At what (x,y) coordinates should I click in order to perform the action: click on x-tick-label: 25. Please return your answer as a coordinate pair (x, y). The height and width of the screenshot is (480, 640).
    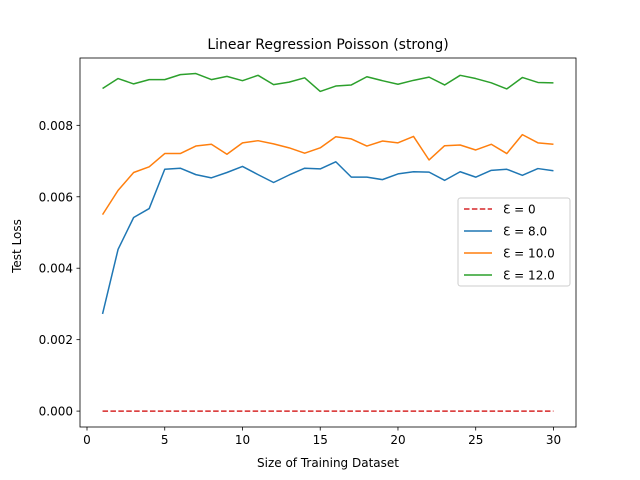
    Looking at the image, I should click on (475, 440).